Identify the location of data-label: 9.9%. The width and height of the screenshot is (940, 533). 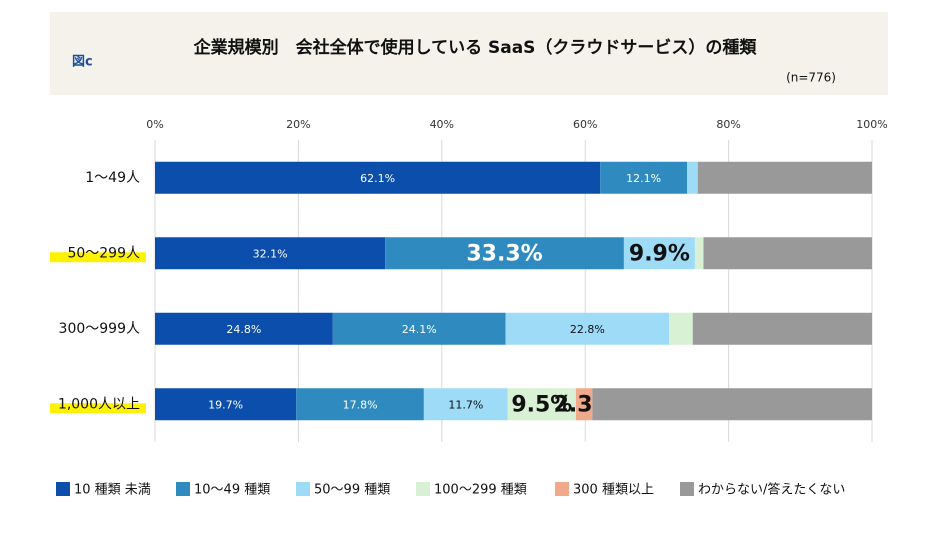
(659, 253).